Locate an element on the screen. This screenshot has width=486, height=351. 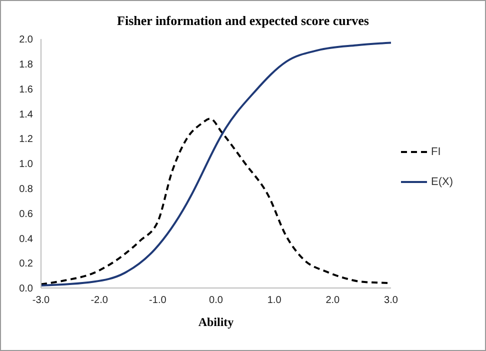
y-tick-label: 1.6 is located at coordinates (26, 90).